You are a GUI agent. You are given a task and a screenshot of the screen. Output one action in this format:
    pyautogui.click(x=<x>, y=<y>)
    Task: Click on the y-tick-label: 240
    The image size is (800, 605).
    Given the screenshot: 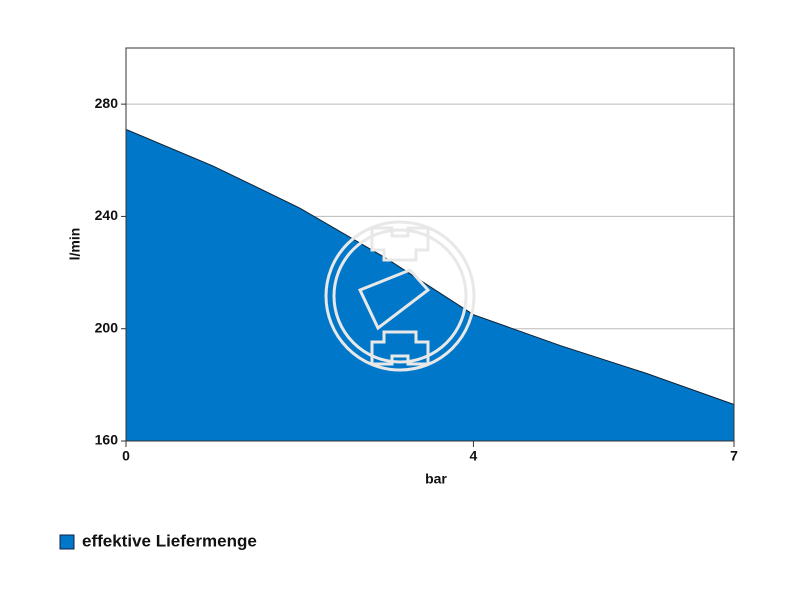 What is the action you would take?
    pyautogui.click(x=107, y=215)
    